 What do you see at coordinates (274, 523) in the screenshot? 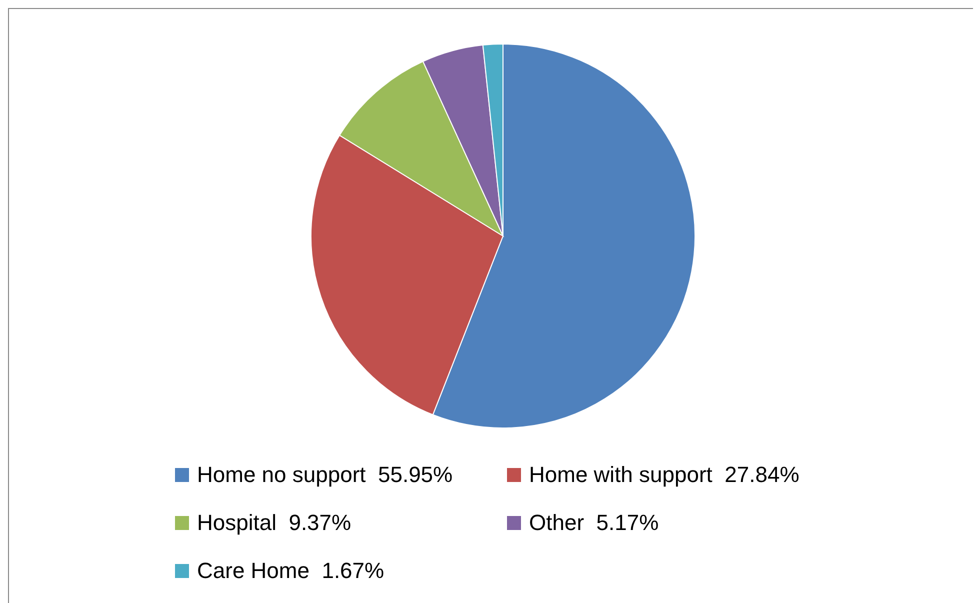
I see `legend-label: Hospital 9.37%` at bounding box center [274, 523].